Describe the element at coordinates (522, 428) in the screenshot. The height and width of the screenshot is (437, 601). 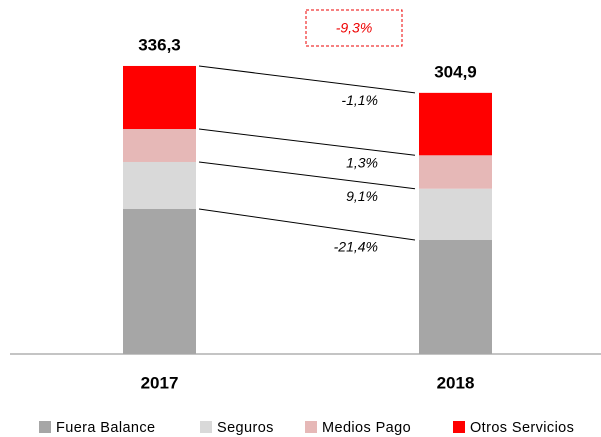
I see `legend-label: Otros Servicios` at that location.